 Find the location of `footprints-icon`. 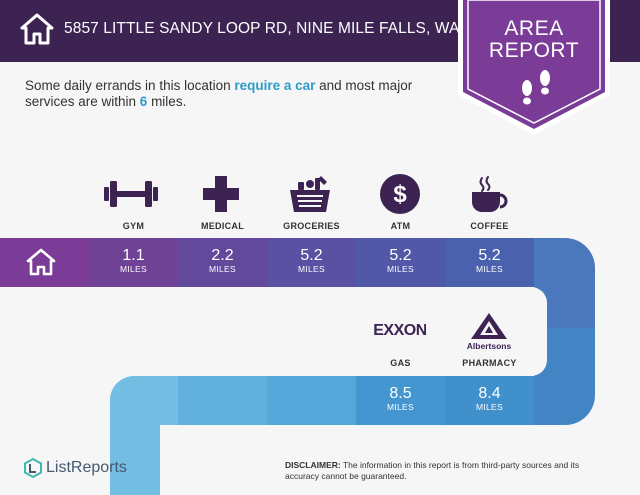

footprints-icon is located at coordinates (536, 87).